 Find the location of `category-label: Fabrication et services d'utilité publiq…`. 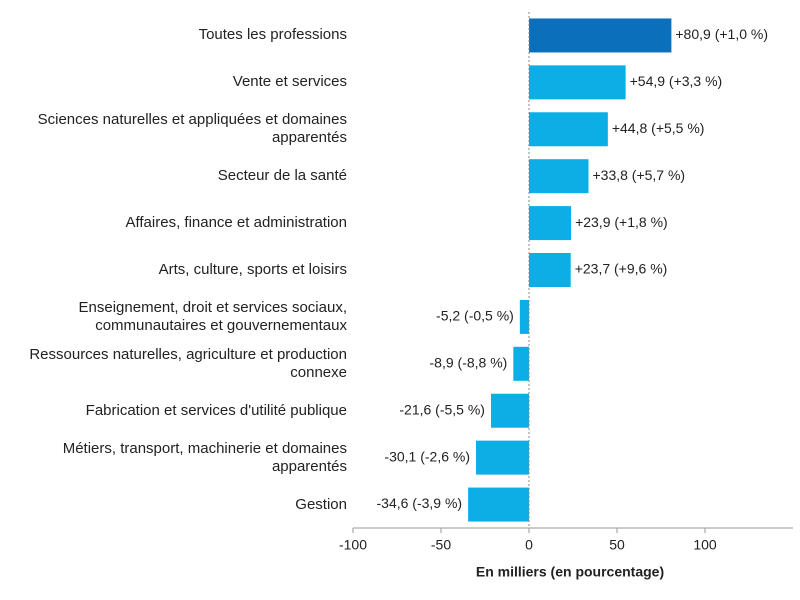

category-label: Fabrication et services d'utilité publiq… is located at coordinates (216, 410).